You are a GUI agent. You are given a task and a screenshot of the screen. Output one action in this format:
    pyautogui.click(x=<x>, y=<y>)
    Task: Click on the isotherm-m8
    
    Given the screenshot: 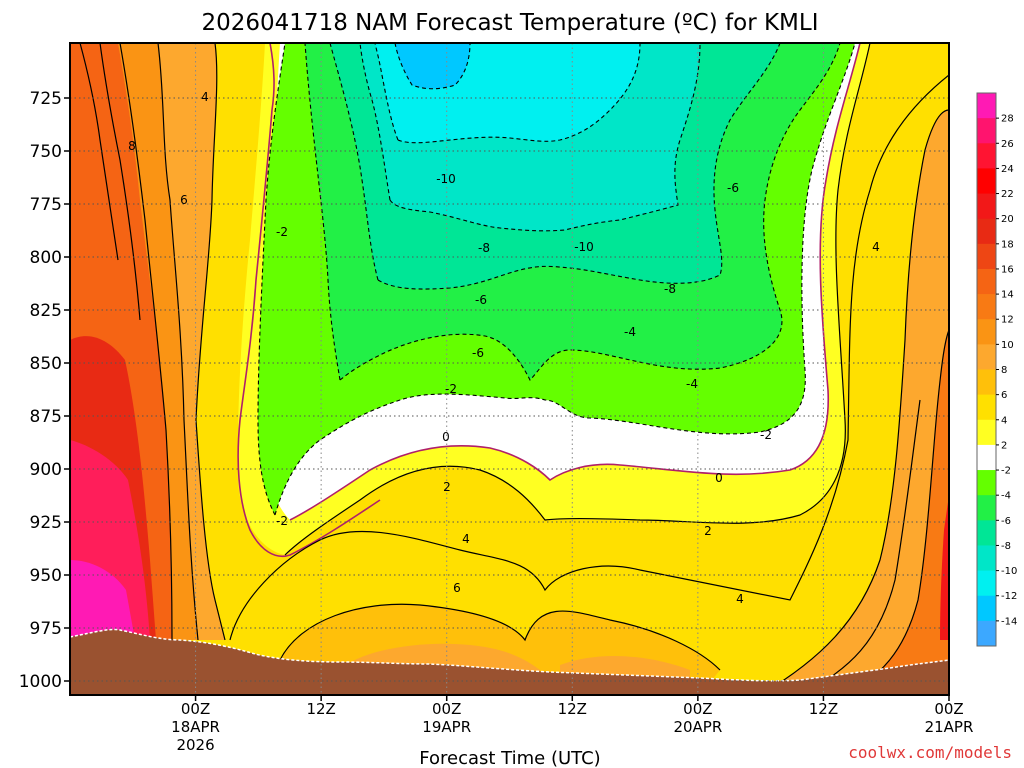 What is the action you would take?
    pyautogui.click(x=545, y=137)
    